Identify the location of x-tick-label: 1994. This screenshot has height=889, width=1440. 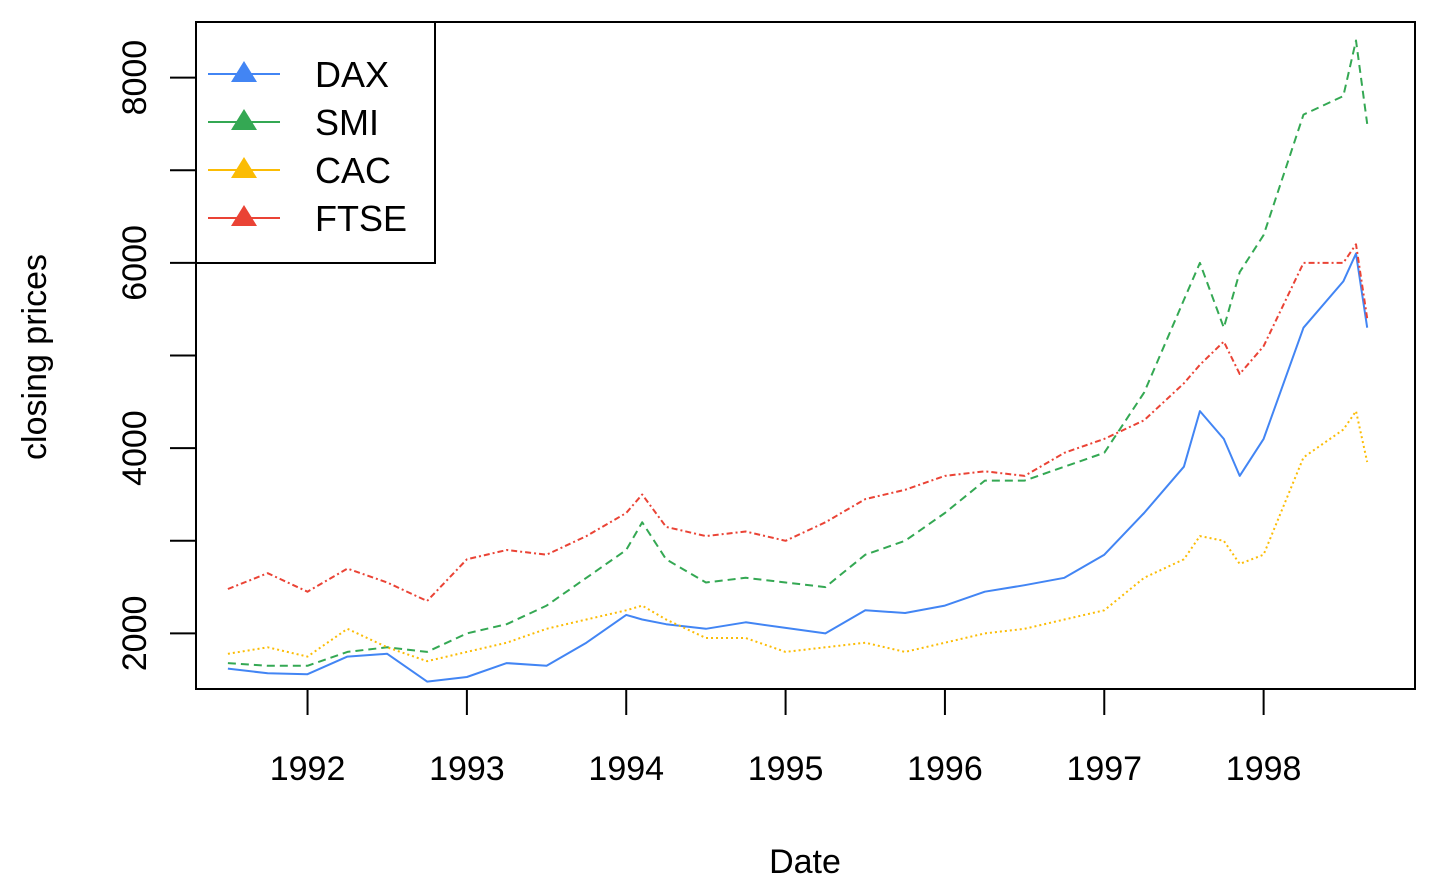
(626, 769).